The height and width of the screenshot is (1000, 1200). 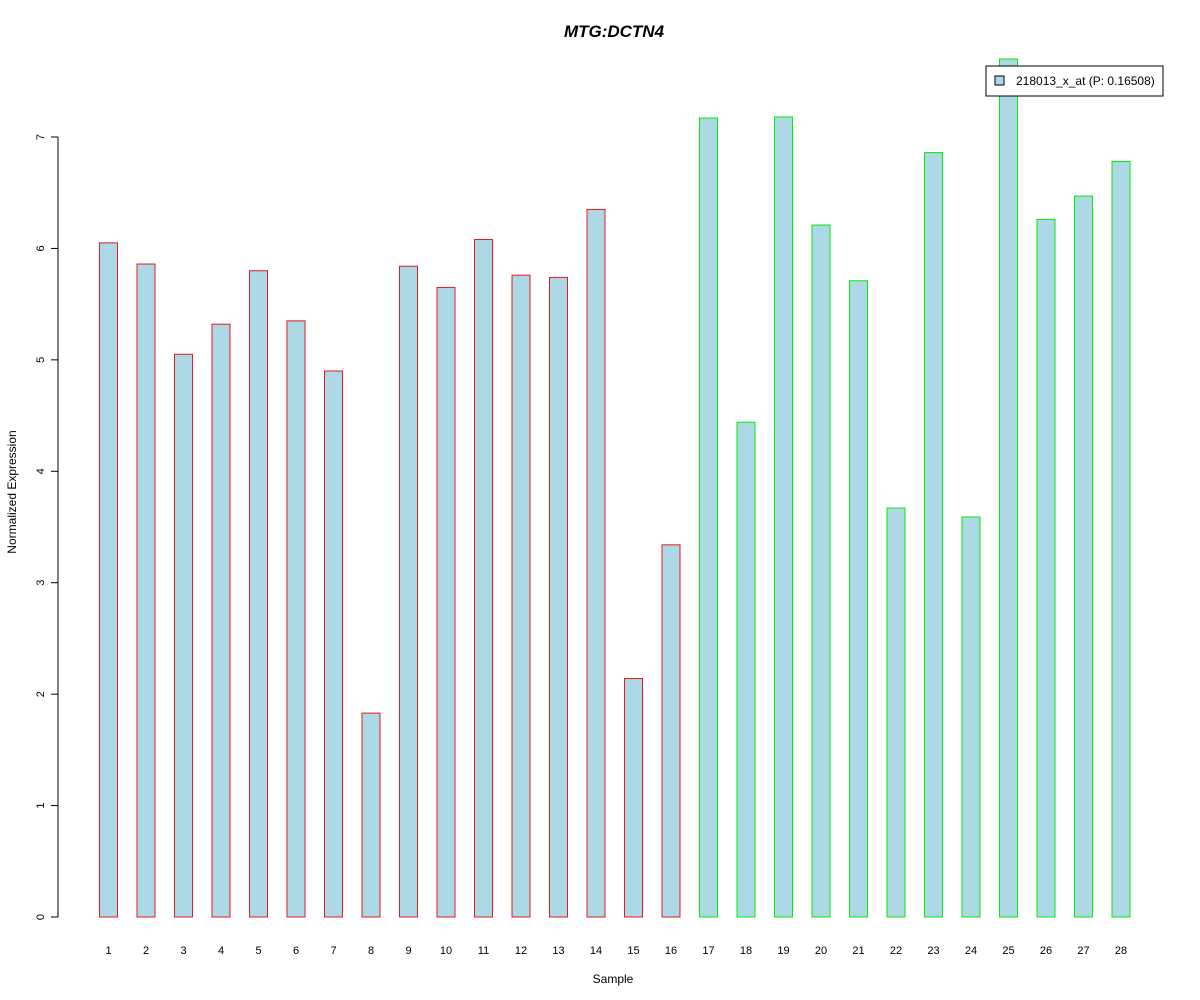 I want to click on x-tick-label: 27, so click(x=1083, y=951).